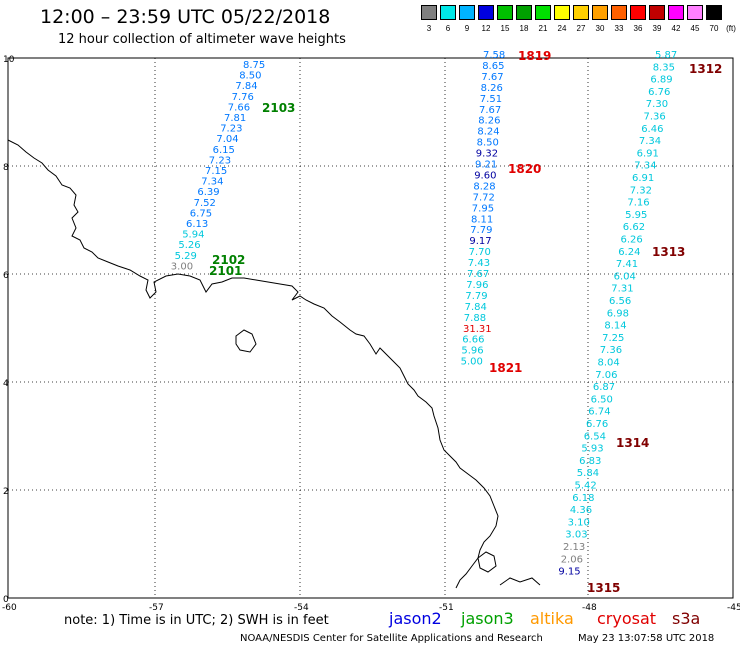 Image resolution: width=740 pixels, height=650 pixels. What do you see at coordinates (193, 235) in the screenshot?
I see `swh-value: 5.94` at bounding box center [193, 235].